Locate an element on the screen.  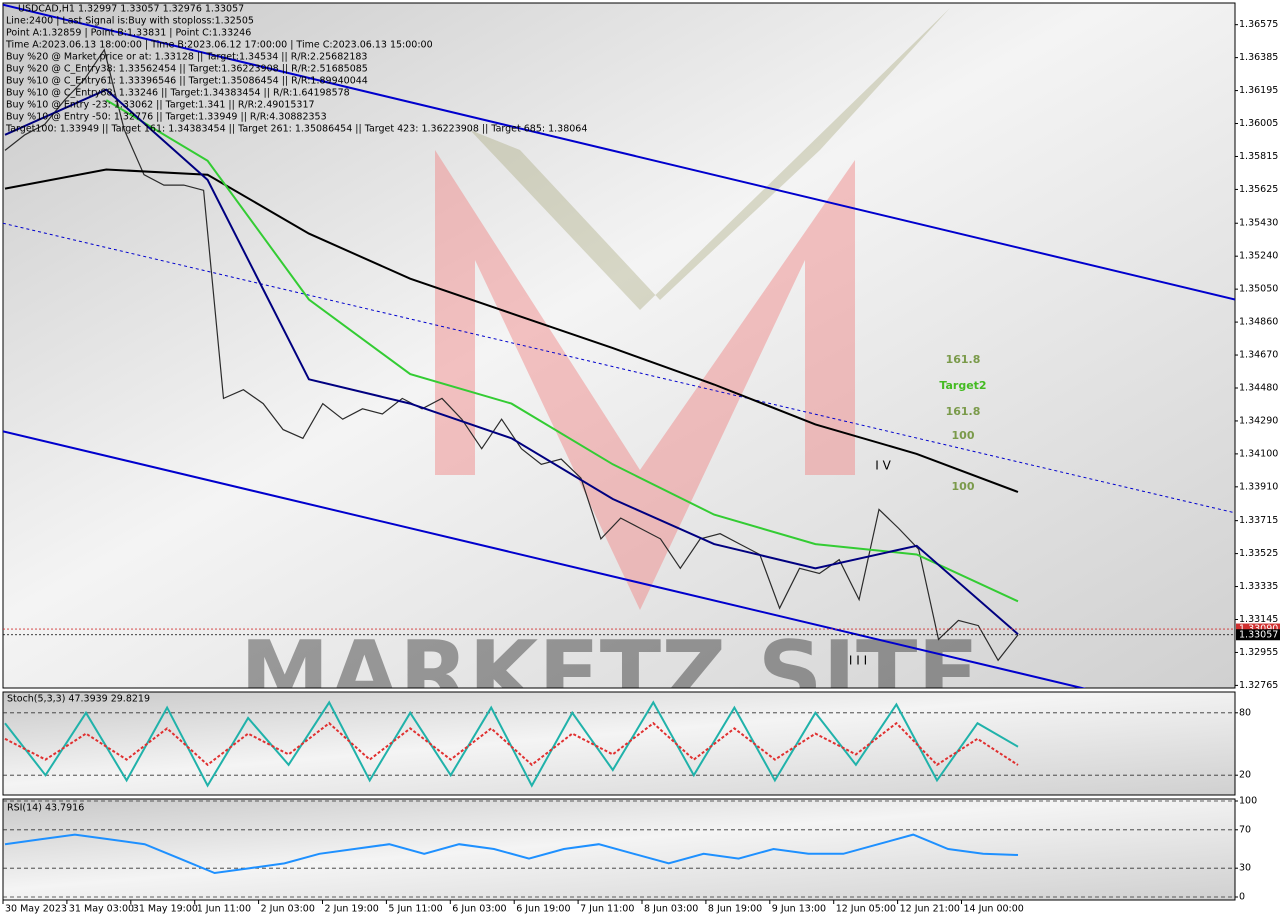
y-tick-label: 1.34670 is located at coordinates (1258, 355).